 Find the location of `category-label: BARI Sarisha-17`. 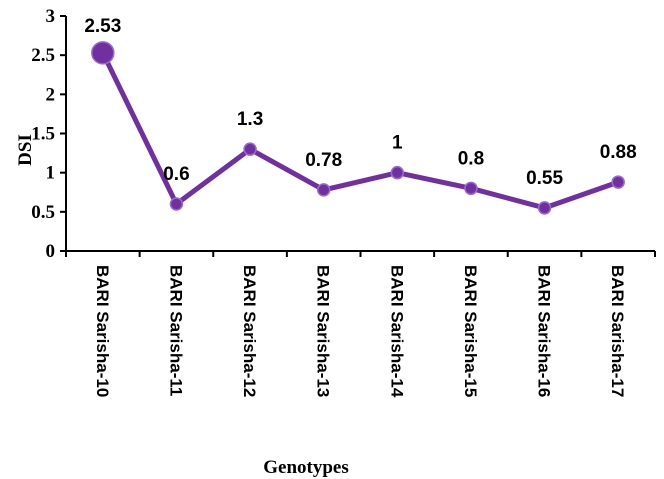

category-label: BARI Sarisha-17 is located at coordinates (617, 331).